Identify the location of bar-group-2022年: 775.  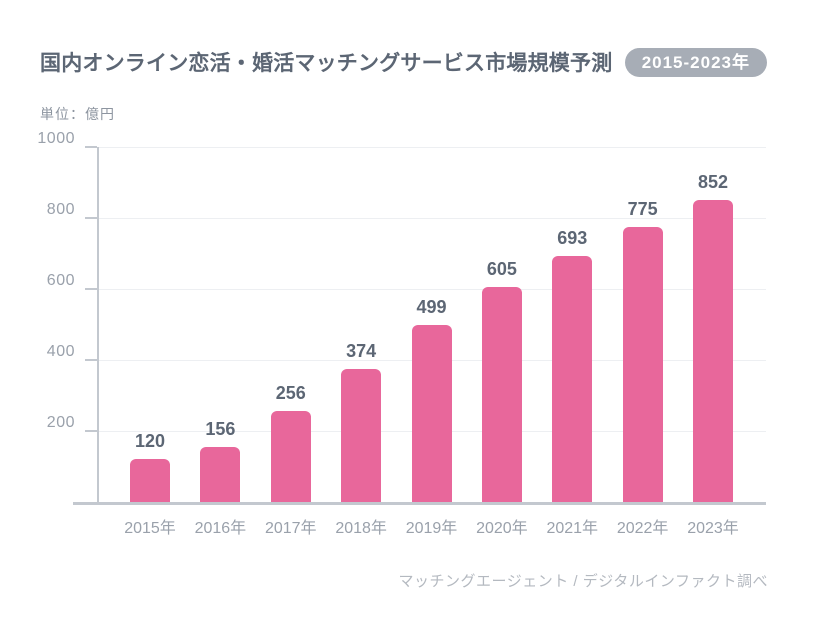
(642, 350).